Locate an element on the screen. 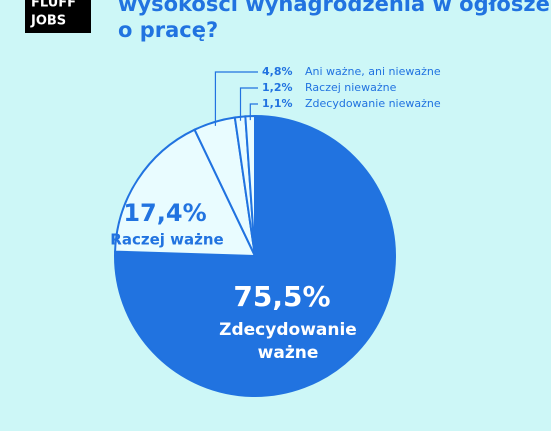  pie-slice is located at coordinates (185, 193).